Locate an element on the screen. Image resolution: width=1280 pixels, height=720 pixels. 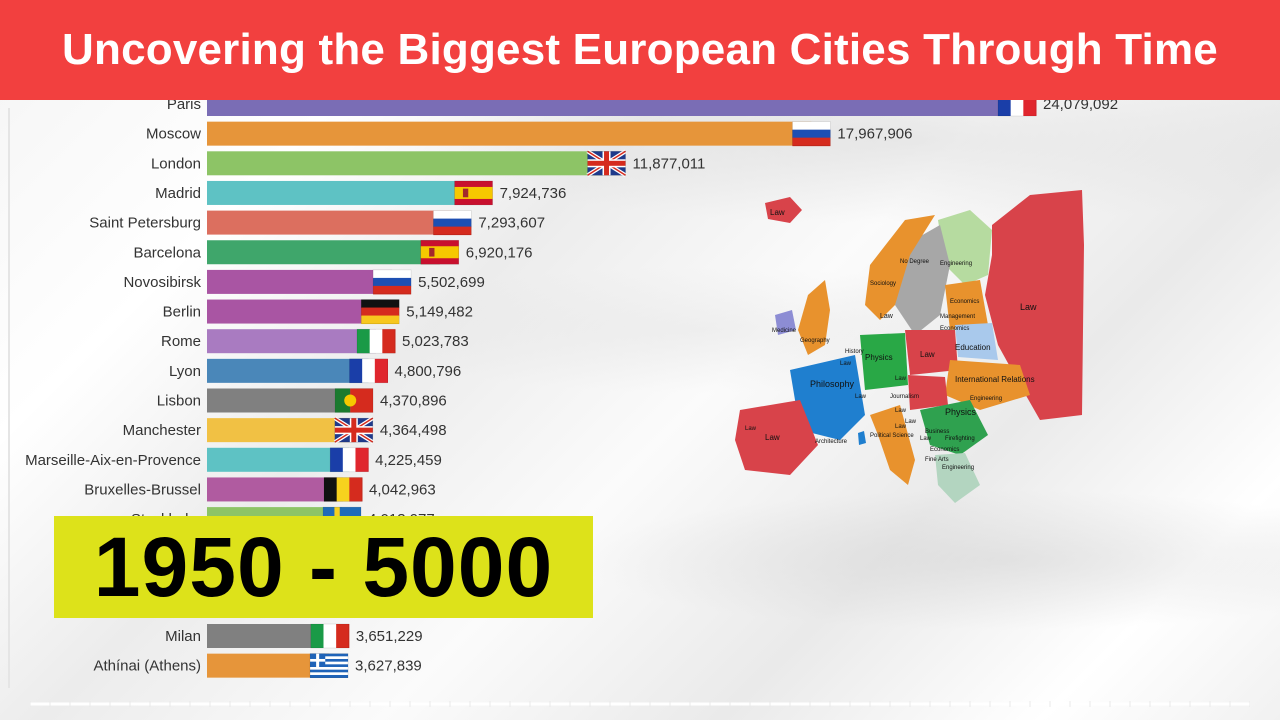
value-label: 4,225,459 is located at coordinates (408, 460).